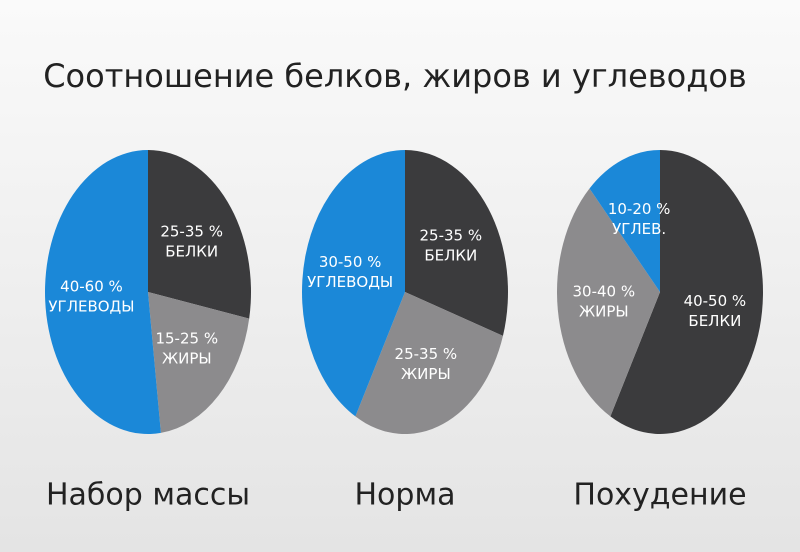 This screenshot has width=800, height=552. What do you see at coordinates (405, 495) in the screenshot?
I see `pie-caption: Норма` at bounding box center [405, 495].